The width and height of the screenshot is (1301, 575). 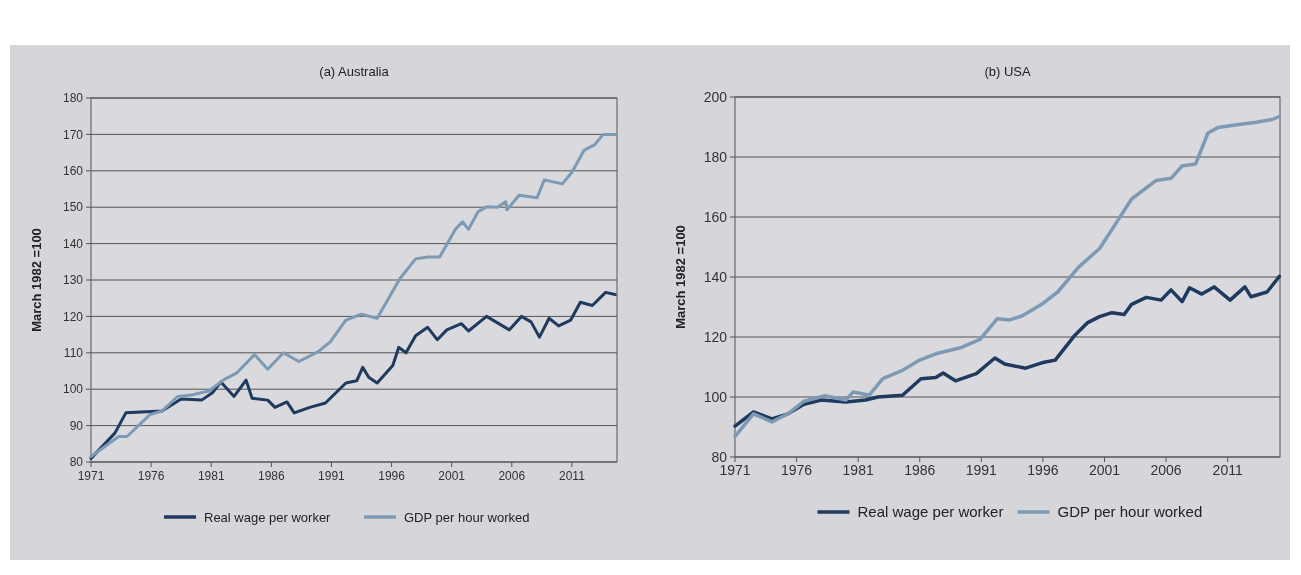 What do you see at coordinates (715, 96) in the screenshot?
I see `y-tick-label: 200` at bounding box center [715, 96].